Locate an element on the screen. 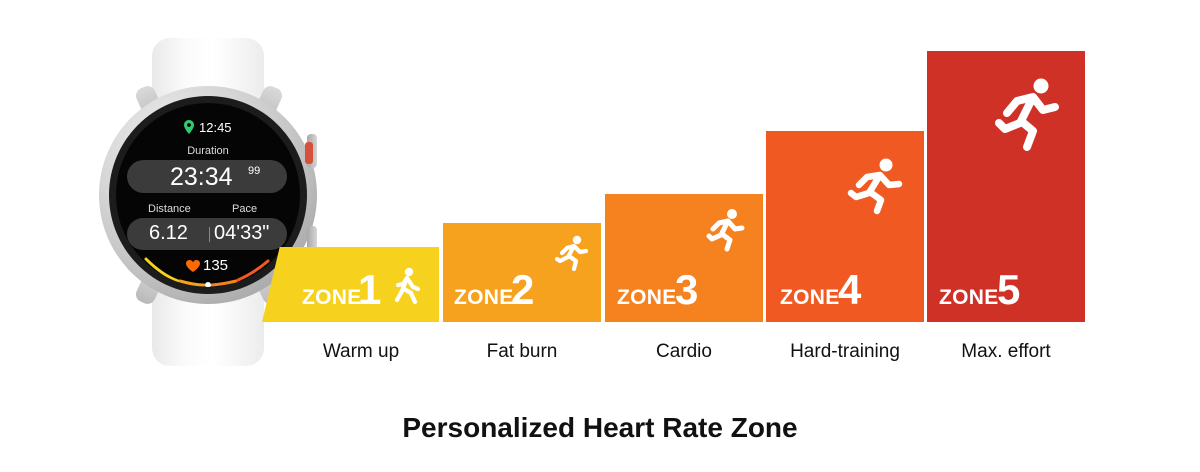  zone-2-block: ZONE 2 is located at coordinates (522, 272).